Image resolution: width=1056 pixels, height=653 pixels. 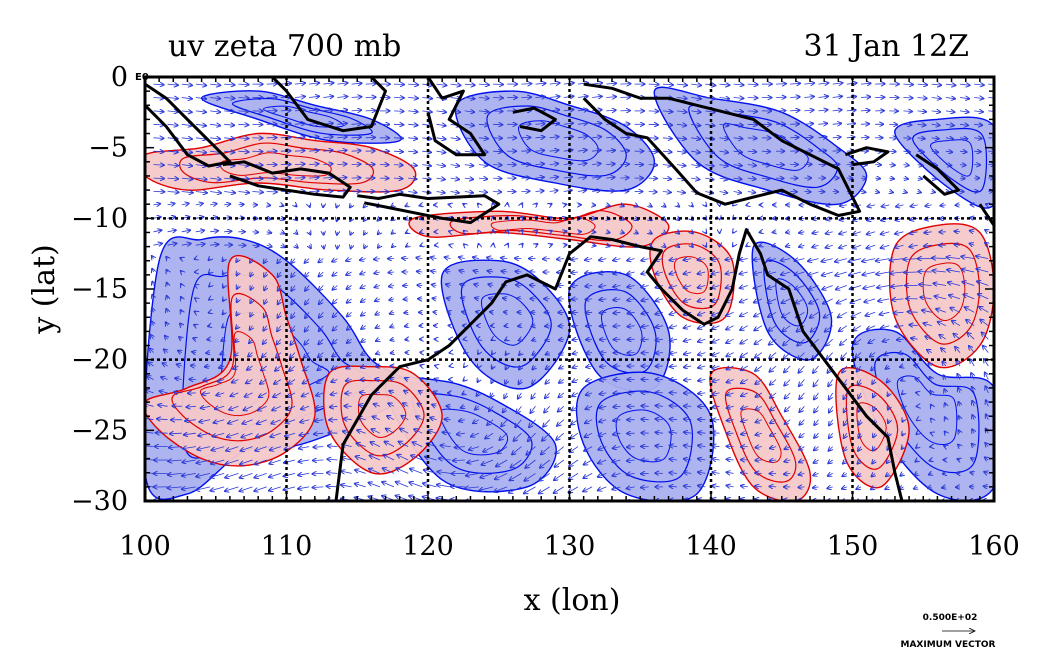 I want to click on positive-core-contour-west-loop, so click(x=234, y=373).